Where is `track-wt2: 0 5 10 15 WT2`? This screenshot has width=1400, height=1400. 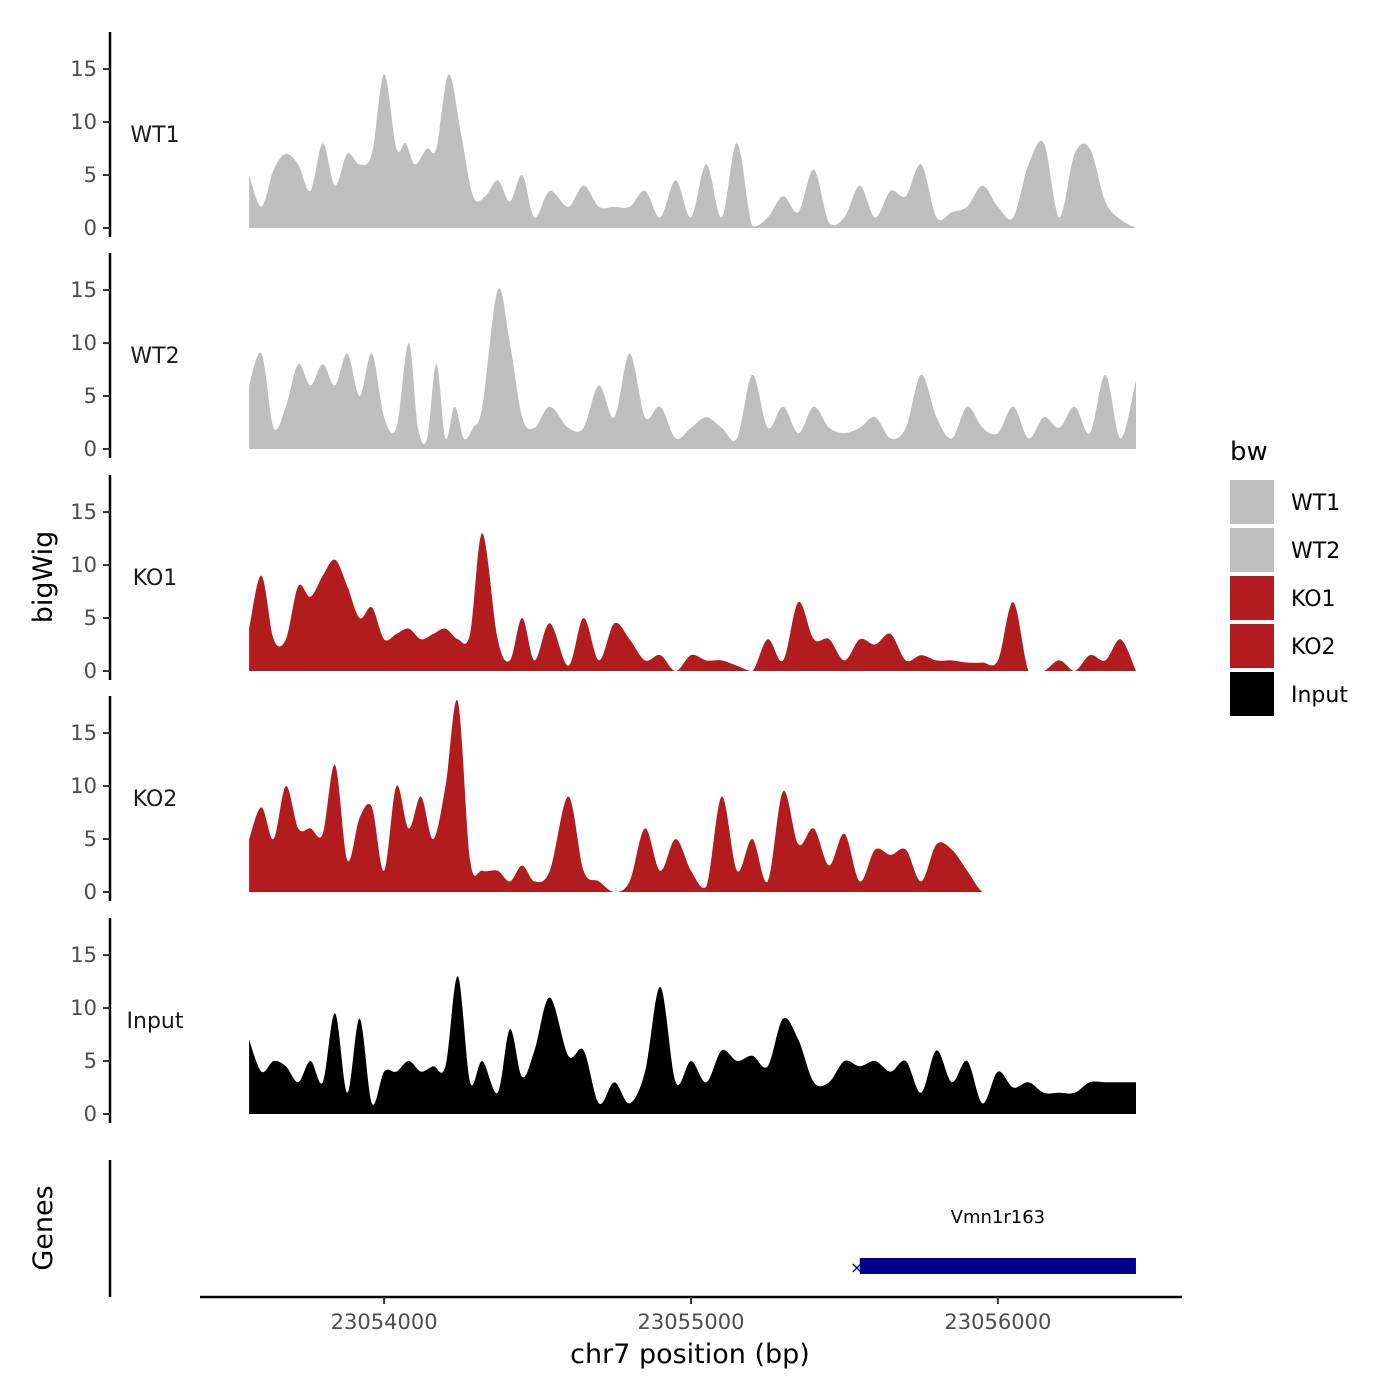
track-wt2: 0 5 10 15 WT2 is located at coordinates (603, 357).